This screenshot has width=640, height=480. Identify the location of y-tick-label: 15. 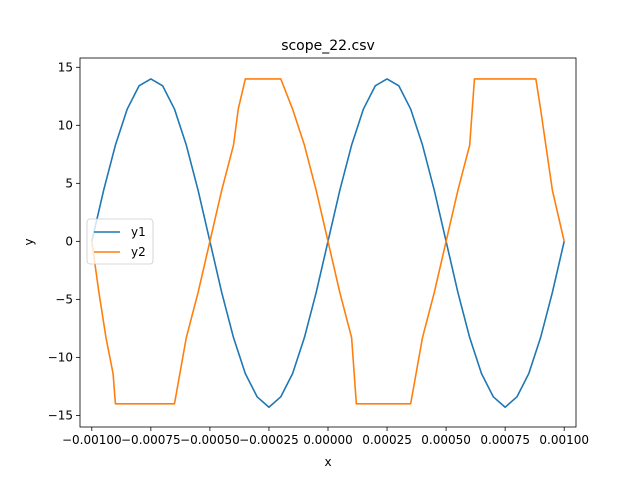
(65, 67).